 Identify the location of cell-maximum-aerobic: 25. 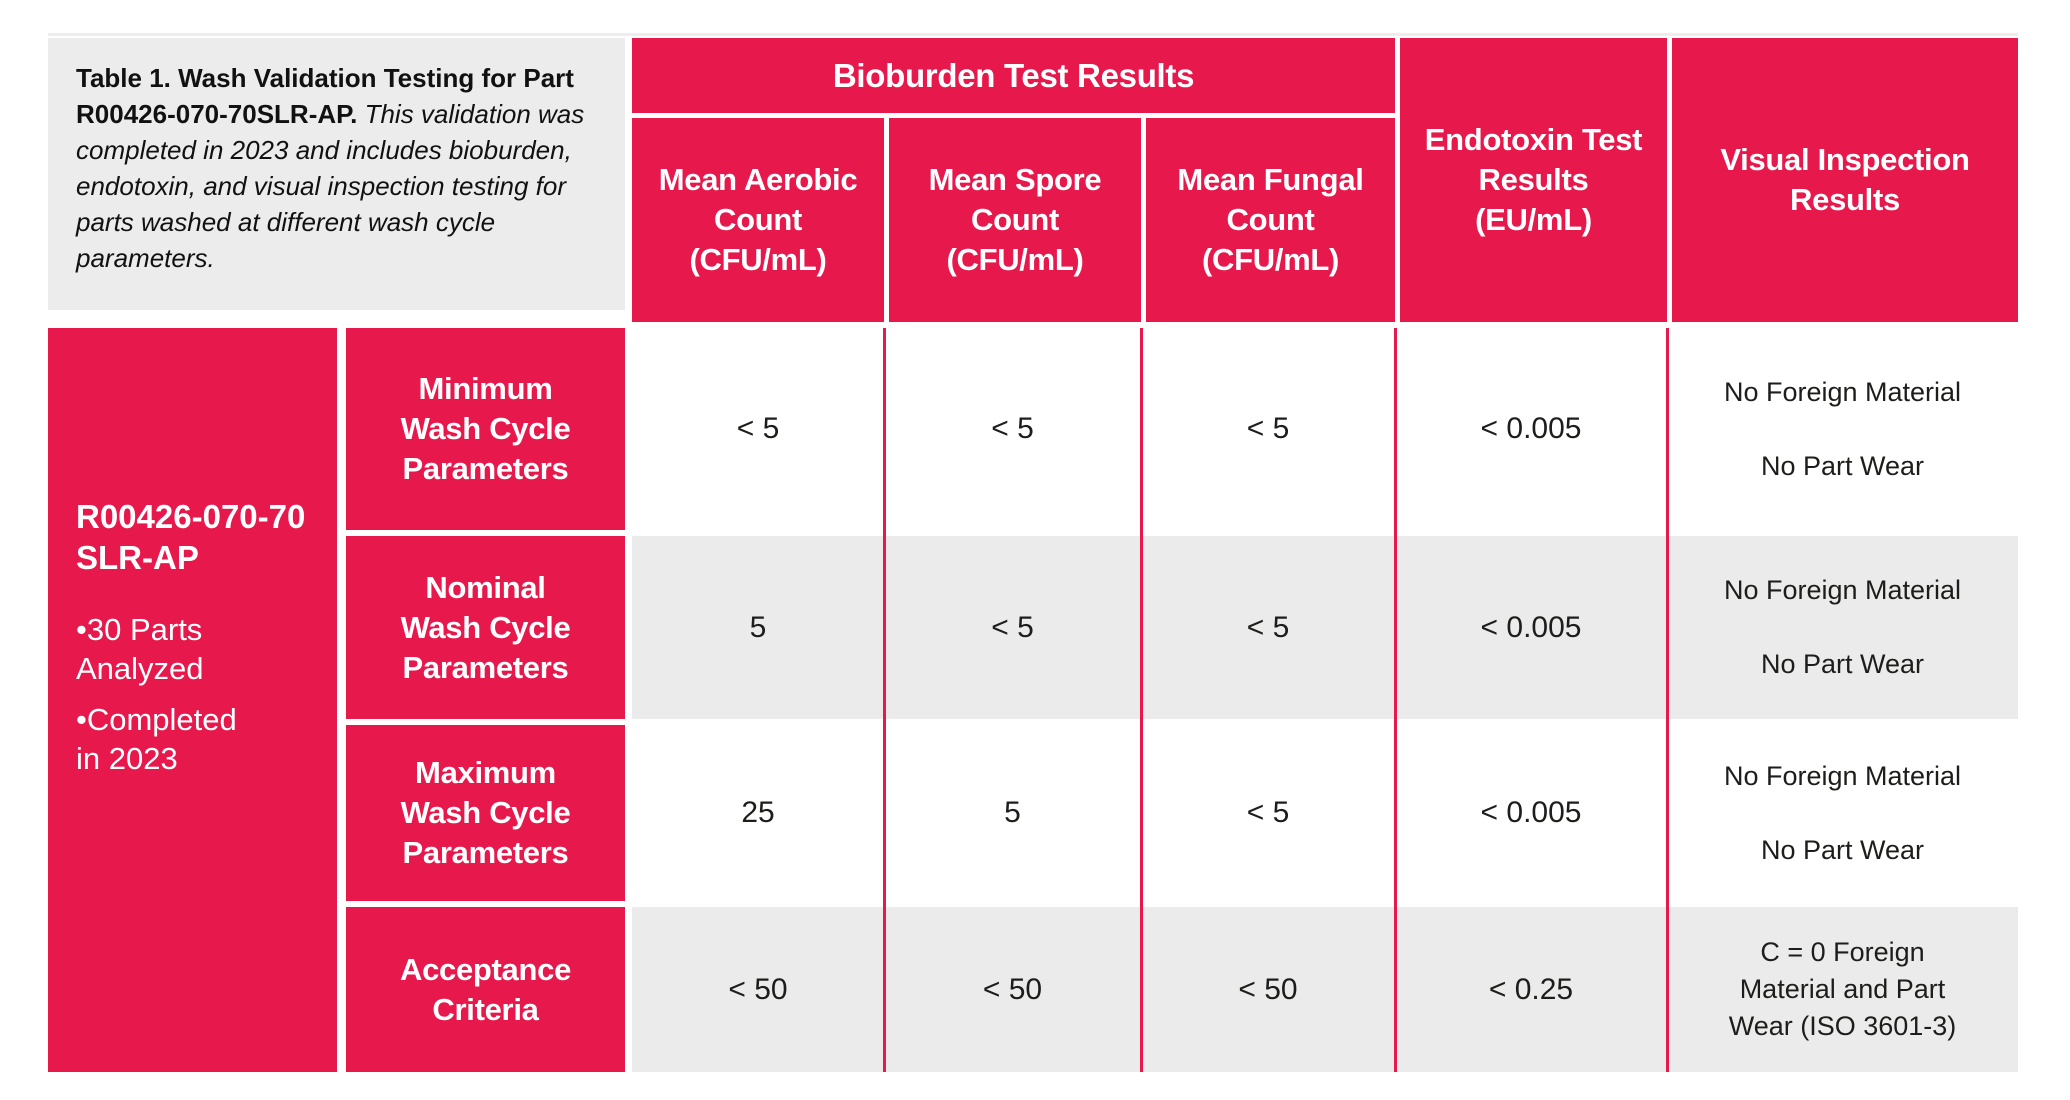
(758, 813).